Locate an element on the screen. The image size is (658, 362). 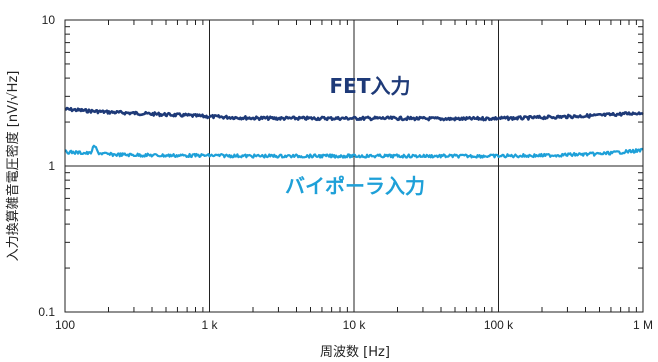
x-tick-labels: 100 1 k 10 k 100 k 1 M is located at coordinates (354, 325).